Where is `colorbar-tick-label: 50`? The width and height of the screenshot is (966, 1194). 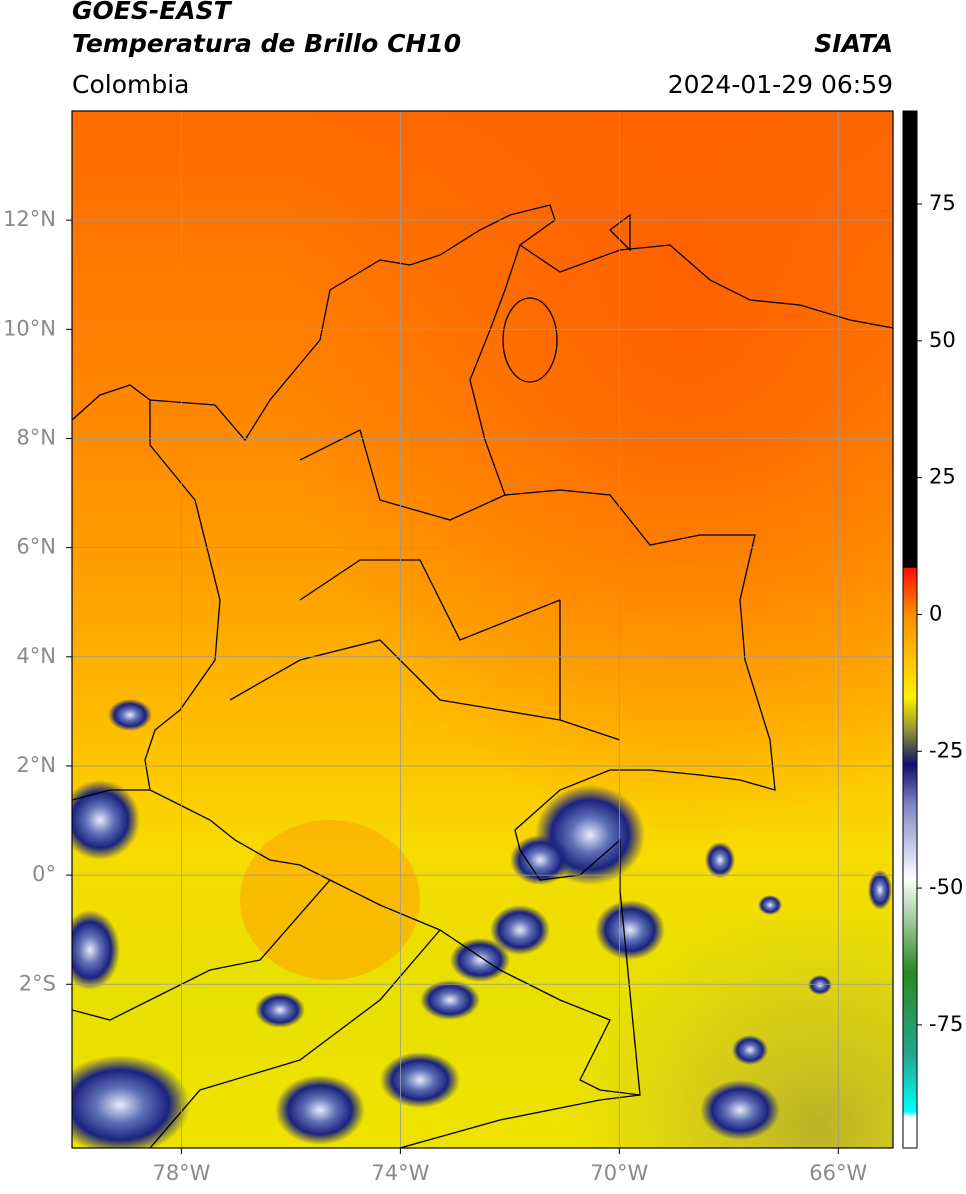 colorbar-tick-label: 50 is located at coordinates (942, 340).